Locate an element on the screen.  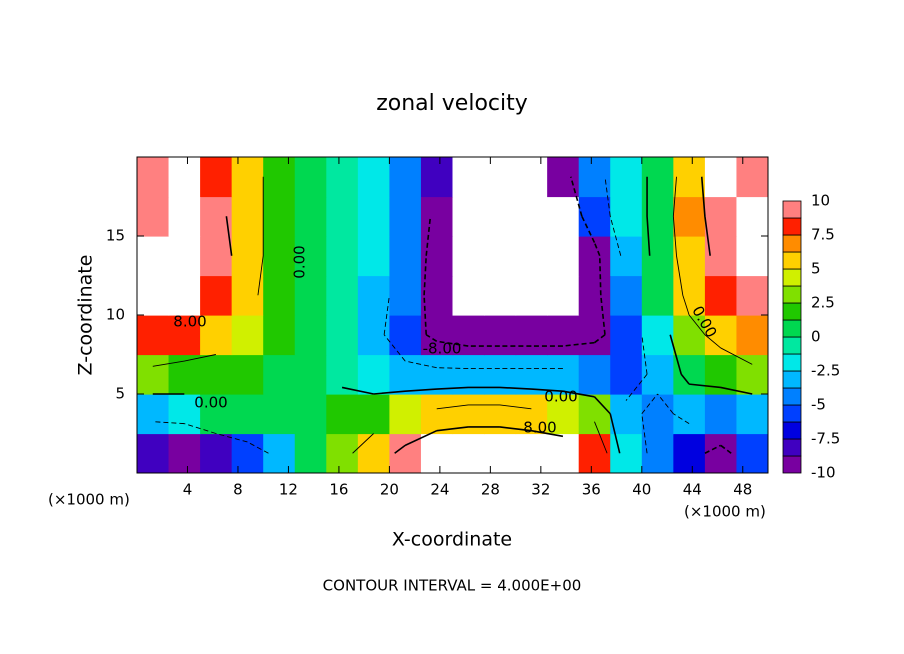
contour-line is located at coordinates (577, 315).